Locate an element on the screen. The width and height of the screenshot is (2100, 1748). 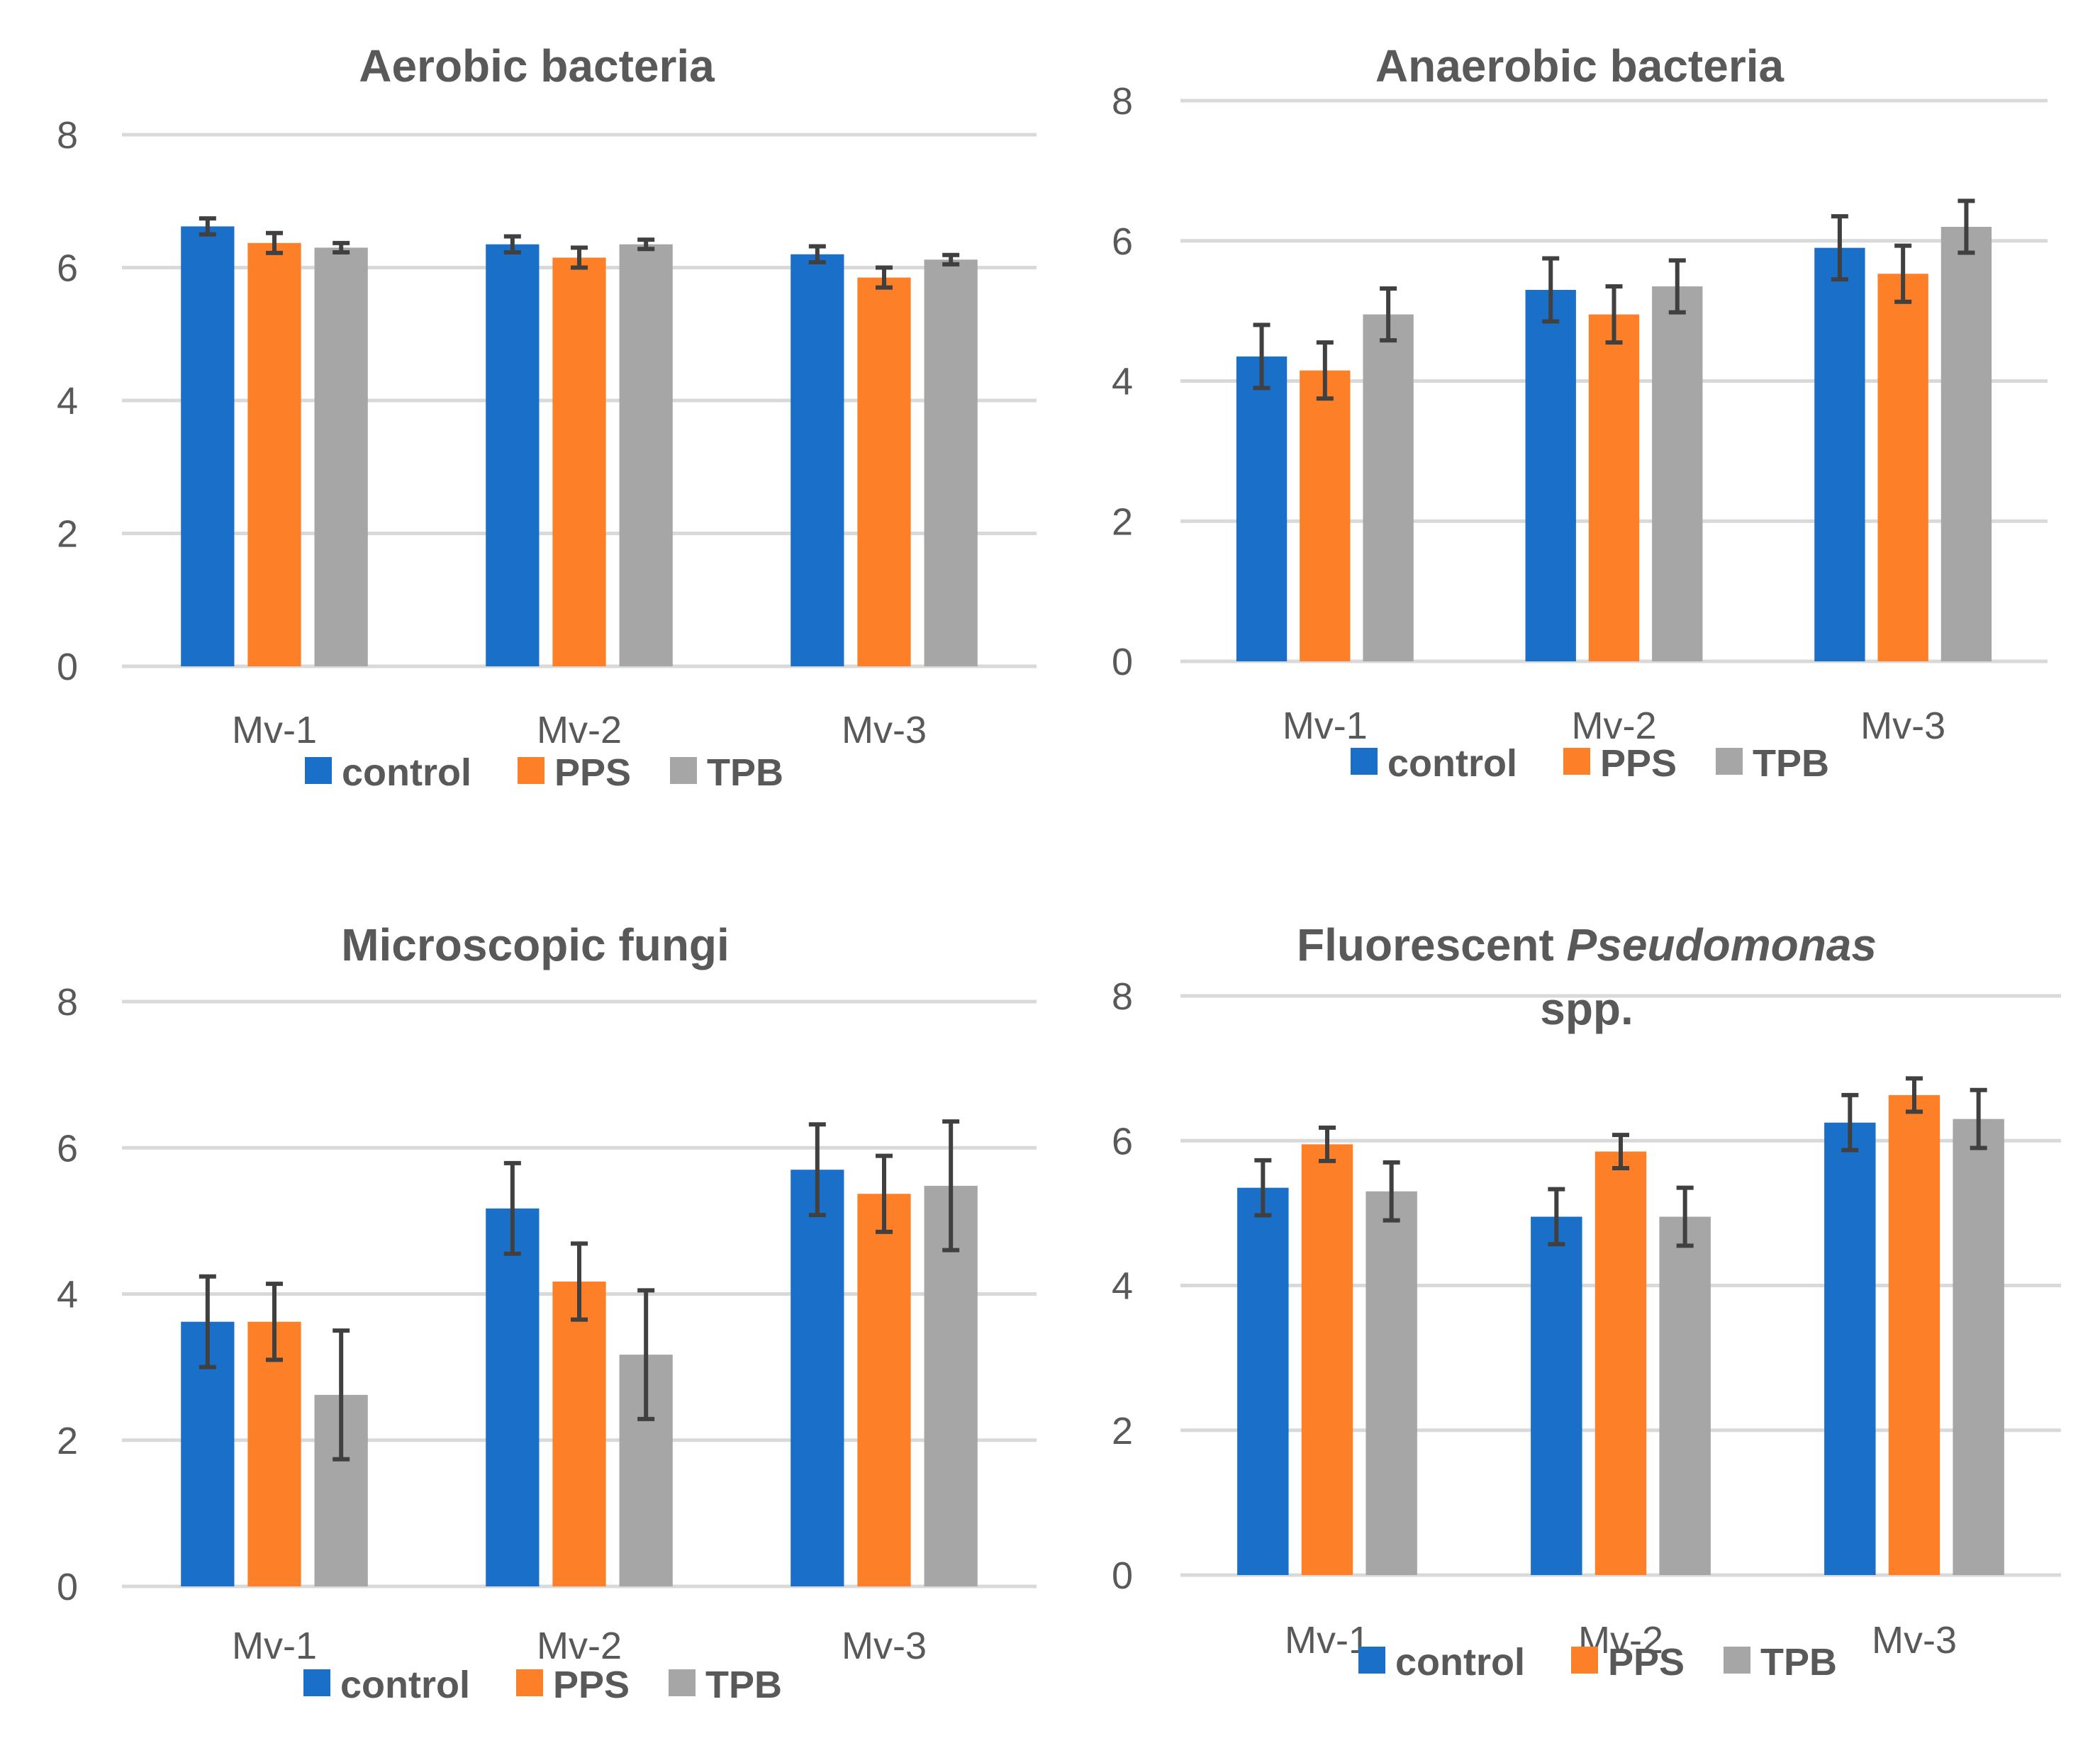
chart-title: Microscopic fungi is located at coordinates (535, 944).